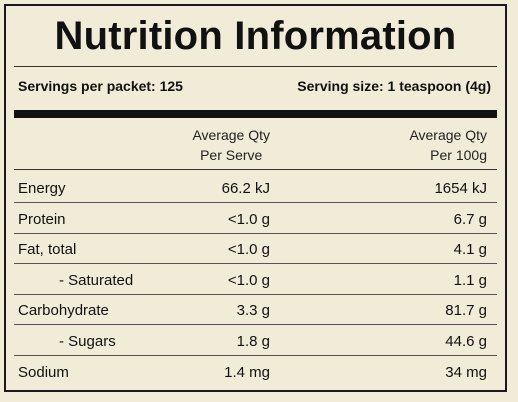 The width and height of the screenshot is (518, 402). Describe the element at coordinates (245, 188) in the screenshot. I see `per-serve-value: 66.2 kJ` at that location.